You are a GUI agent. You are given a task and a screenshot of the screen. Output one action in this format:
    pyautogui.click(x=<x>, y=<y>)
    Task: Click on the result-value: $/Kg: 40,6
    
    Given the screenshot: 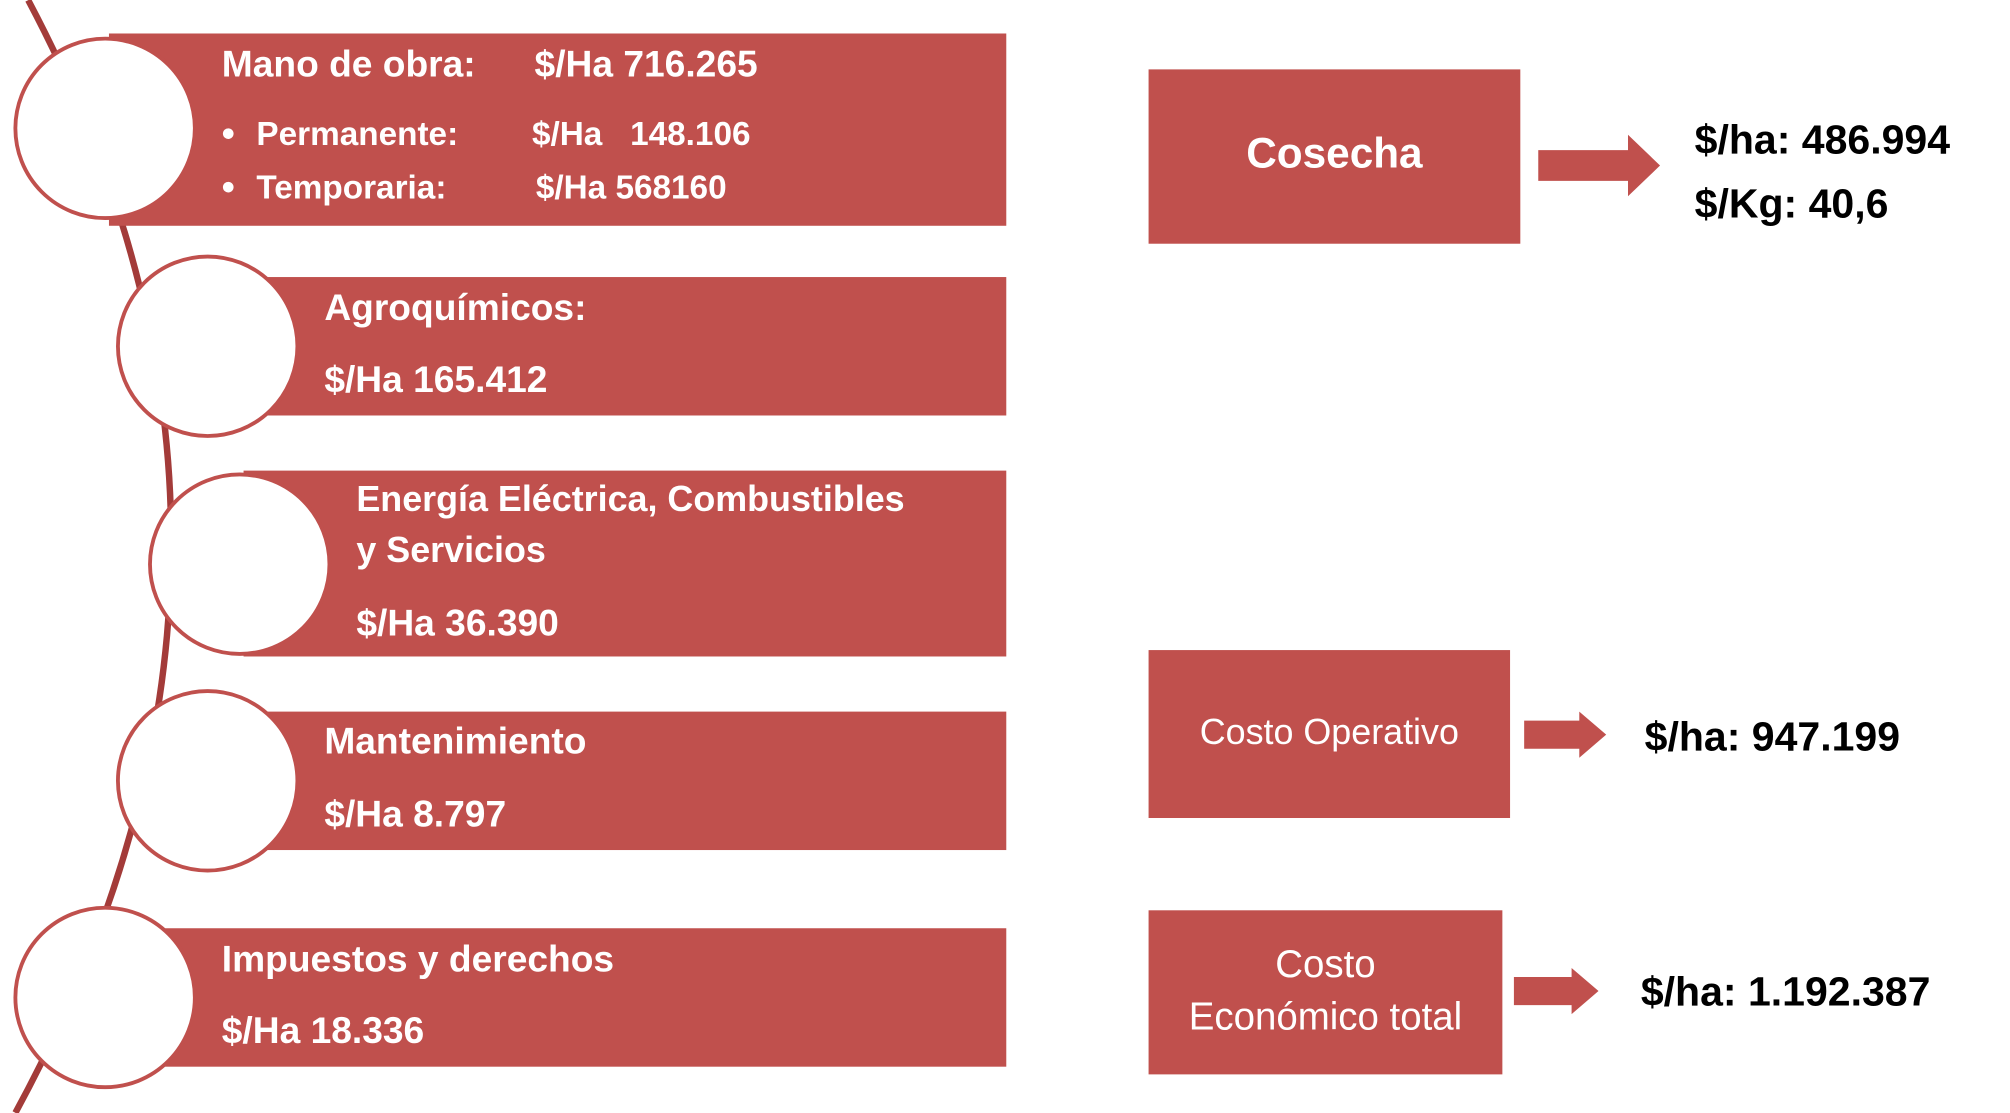 What is the action you would take?
    pyautogui.click(x=1792, y=203)
    